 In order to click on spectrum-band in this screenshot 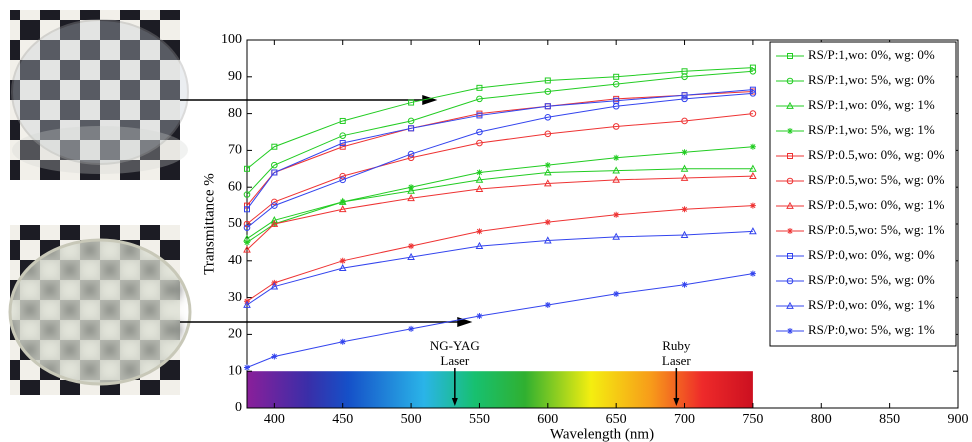, I will do `click(500, 389)`.